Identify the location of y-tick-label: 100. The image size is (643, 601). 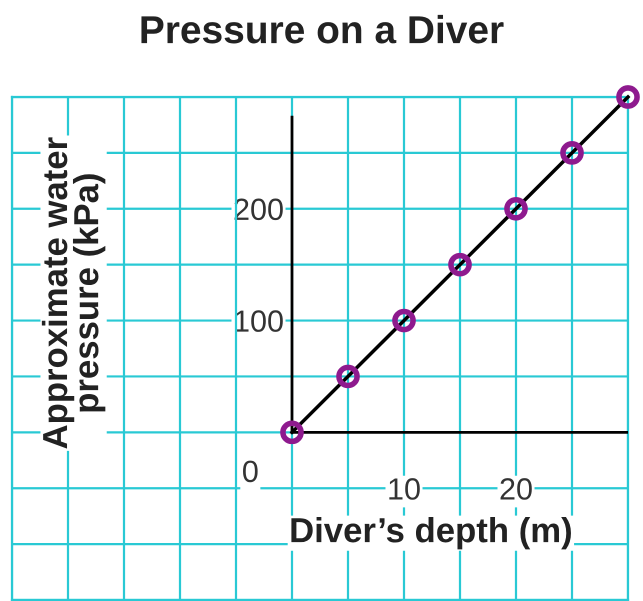
(259, 321).